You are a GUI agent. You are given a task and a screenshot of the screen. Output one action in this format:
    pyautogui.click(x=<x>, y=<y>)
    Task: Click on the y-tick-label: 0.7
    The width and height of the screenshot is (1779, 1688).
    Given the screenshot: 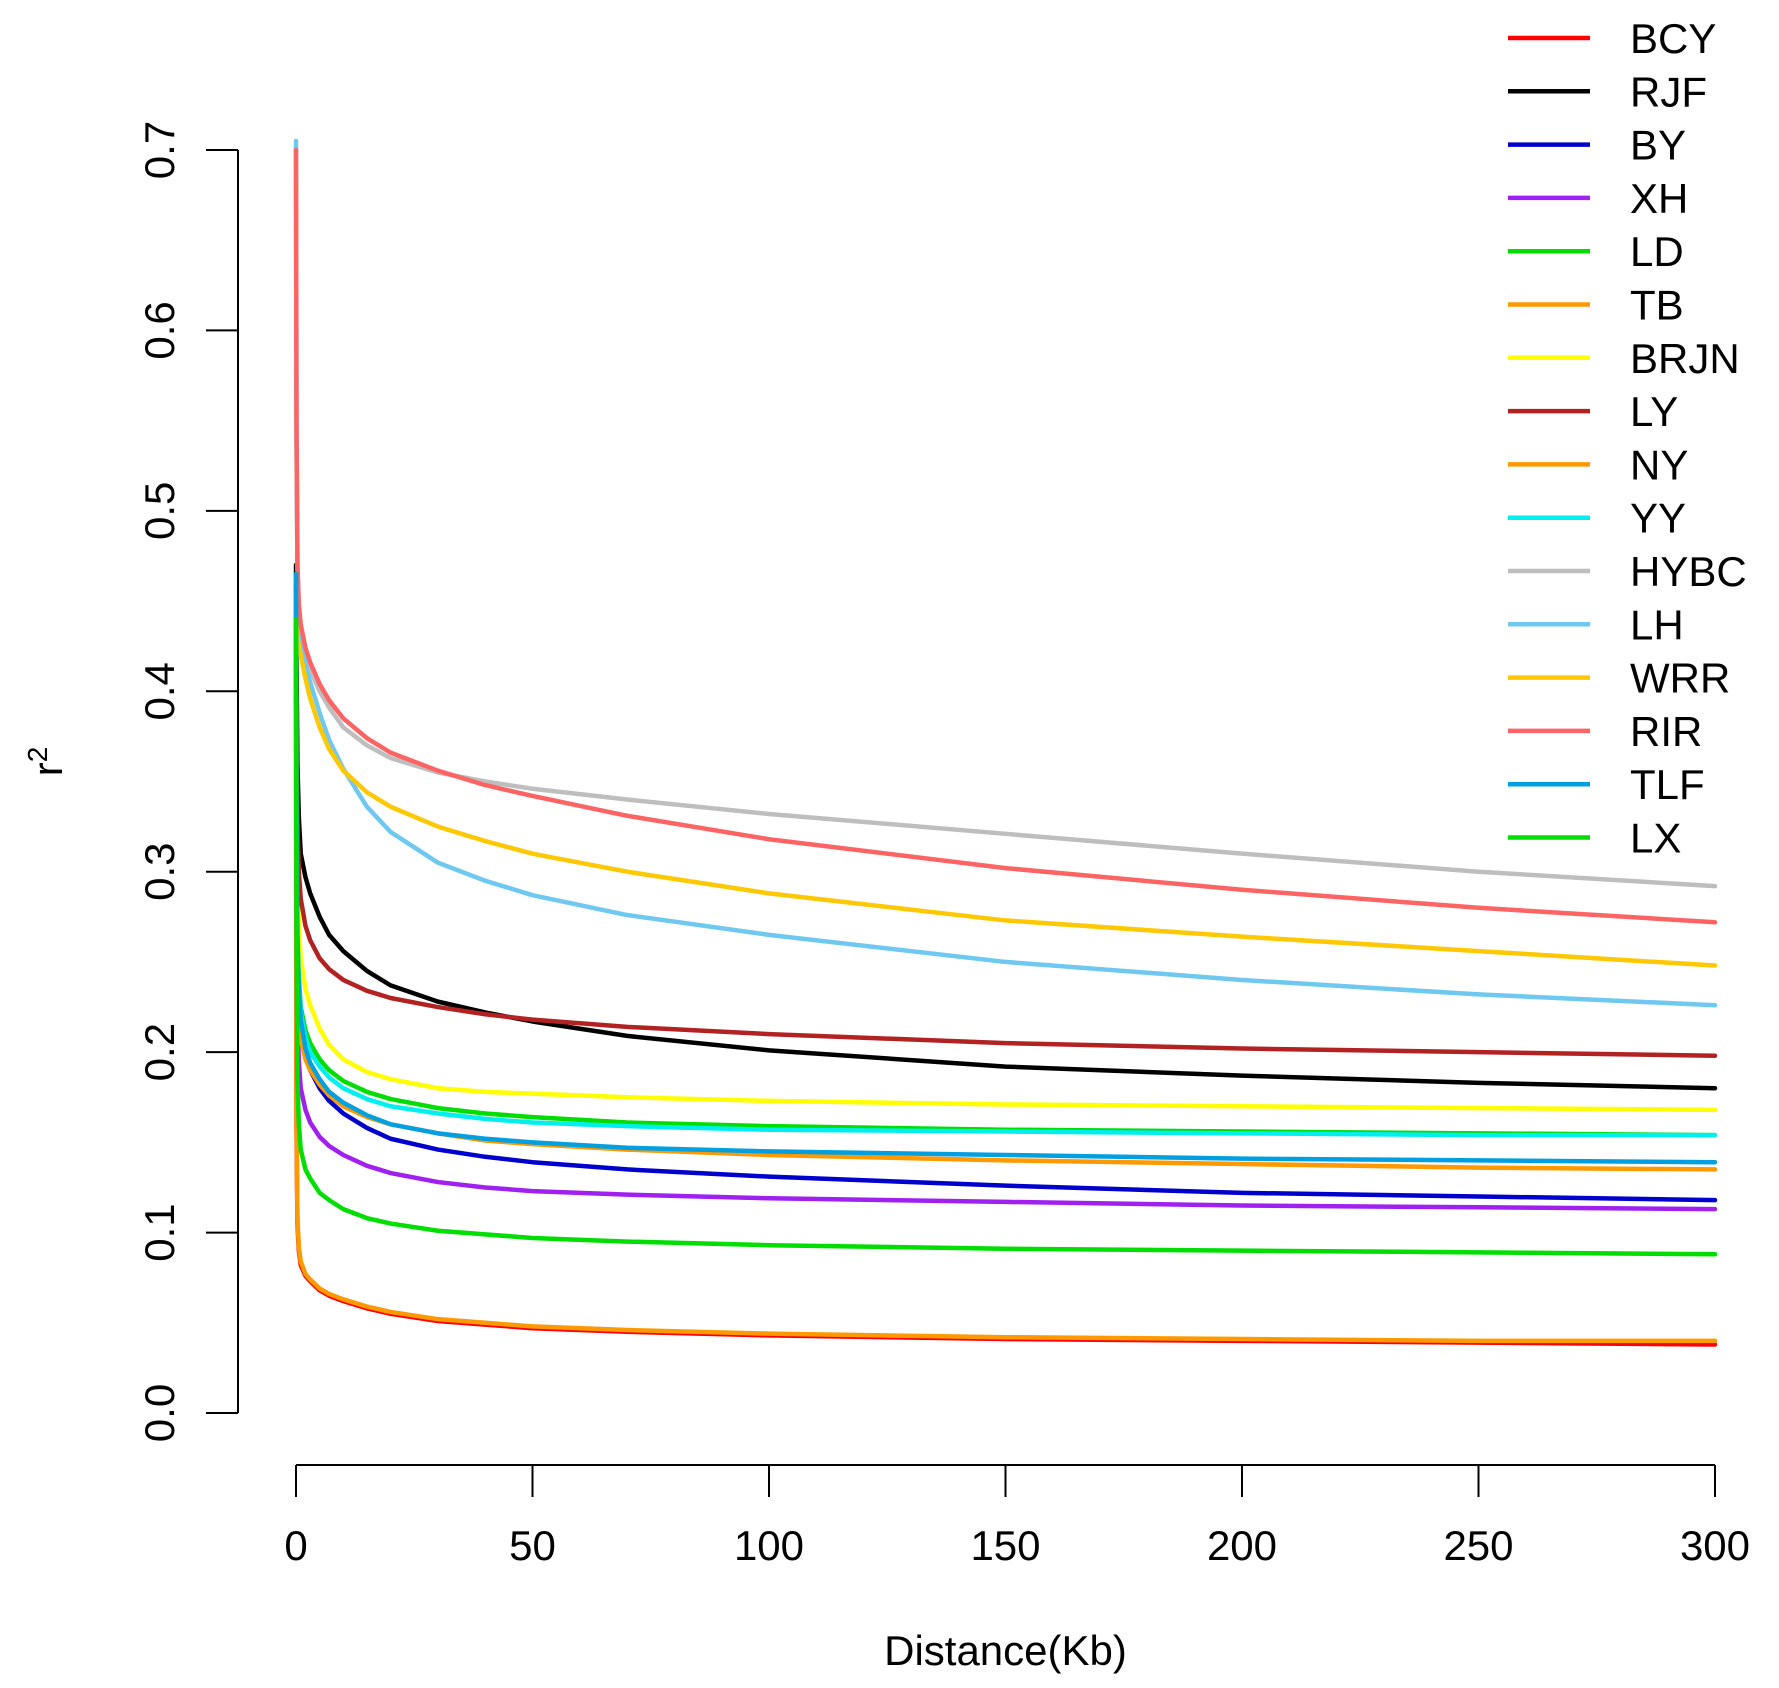 What is the action you would take?
    pyautogui.click(x=159, y=150)
    